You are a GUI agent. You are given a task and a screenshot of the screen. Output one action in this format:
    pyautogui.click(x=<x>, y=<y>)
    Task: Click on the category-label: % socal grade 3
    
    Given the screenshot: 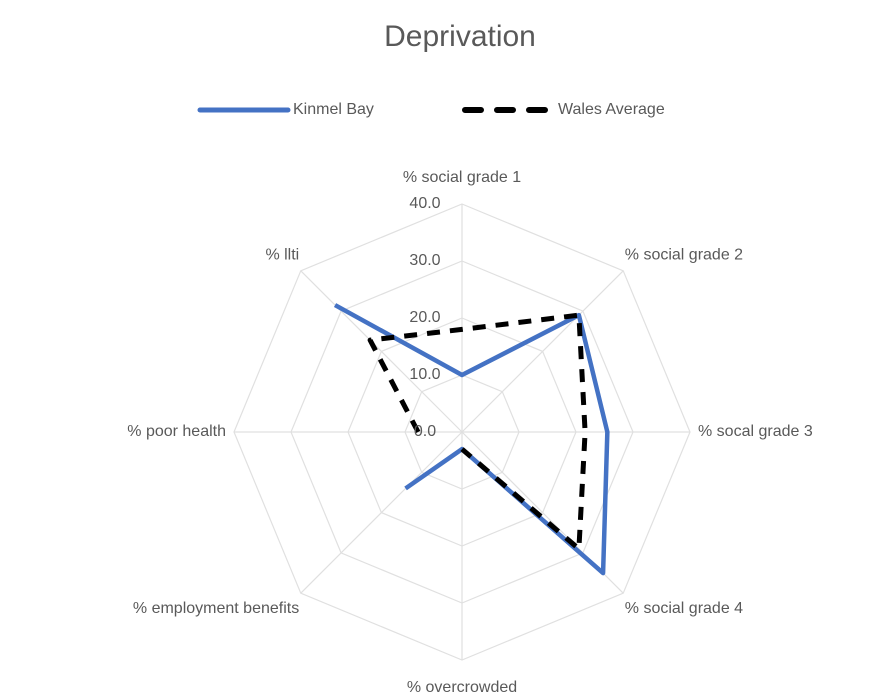 What is the action you would take?
    pyautogui.click(x=755, y=431)
    